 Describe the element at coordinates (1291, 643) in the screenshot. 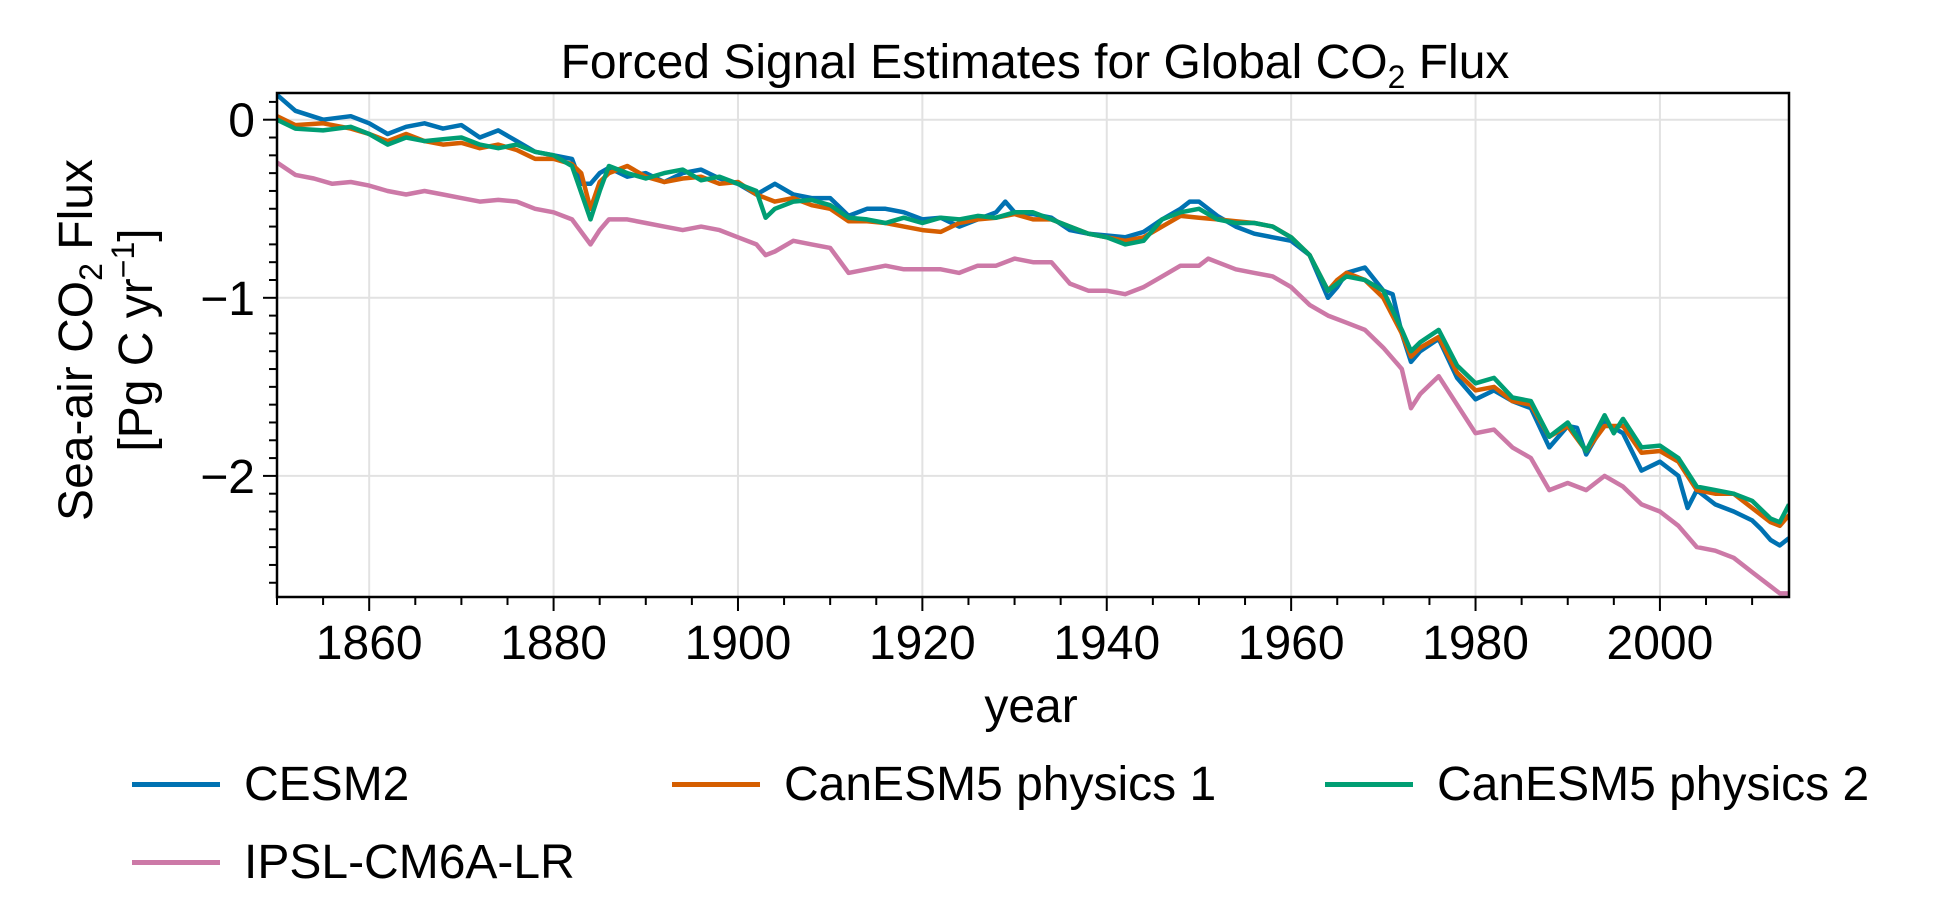

I see `x-tick-label: 1960` at that location.